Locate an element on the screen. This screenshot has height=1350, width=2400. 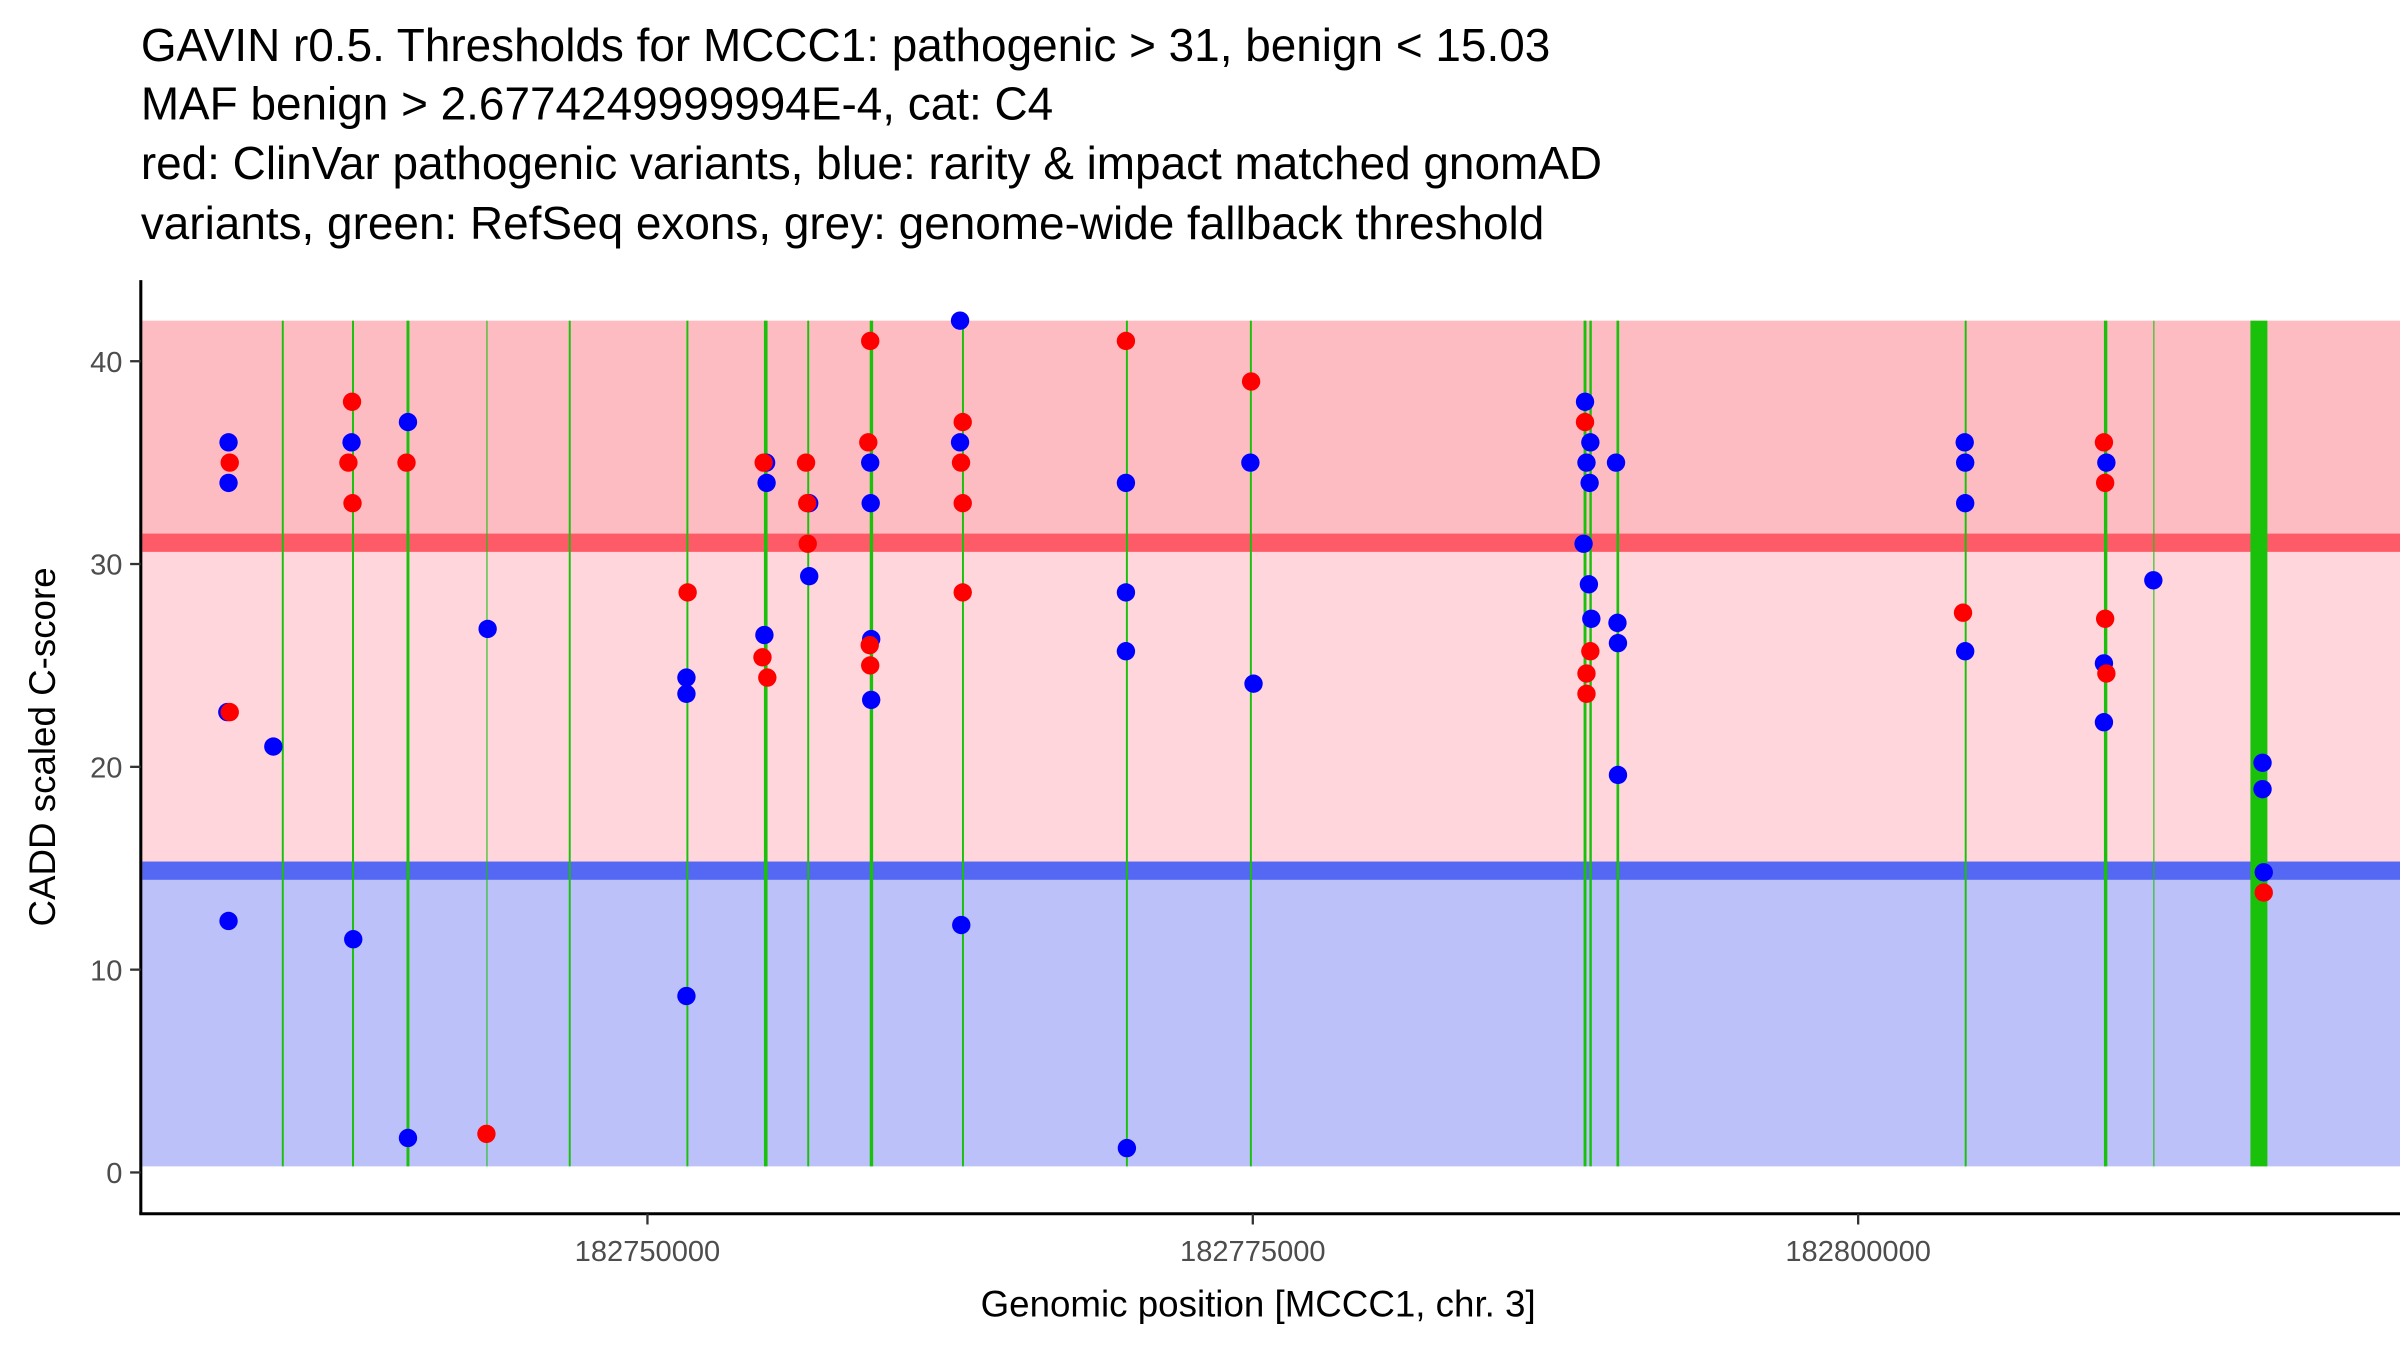
y-tick-label: 20 is located at coordinates (106, 769).